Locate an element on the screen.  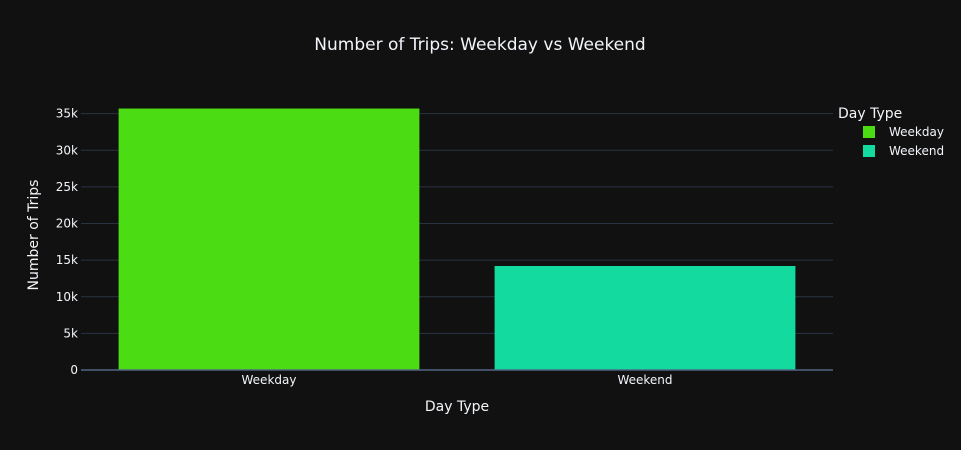
legend-label: Weekday is located at coordinates (916, 132).